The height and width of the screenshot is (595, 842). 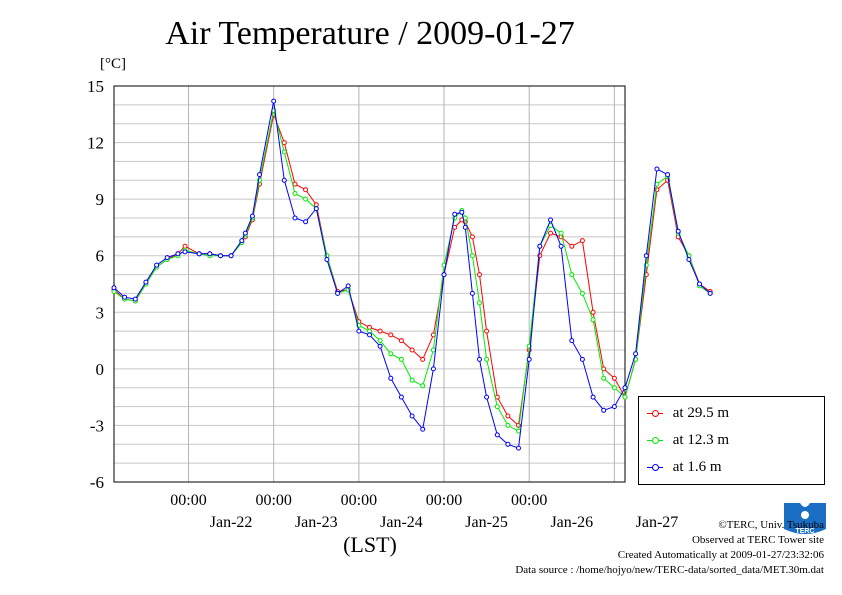 I want to click on x-day-label: Jan-25, so click(x=486, y=522).